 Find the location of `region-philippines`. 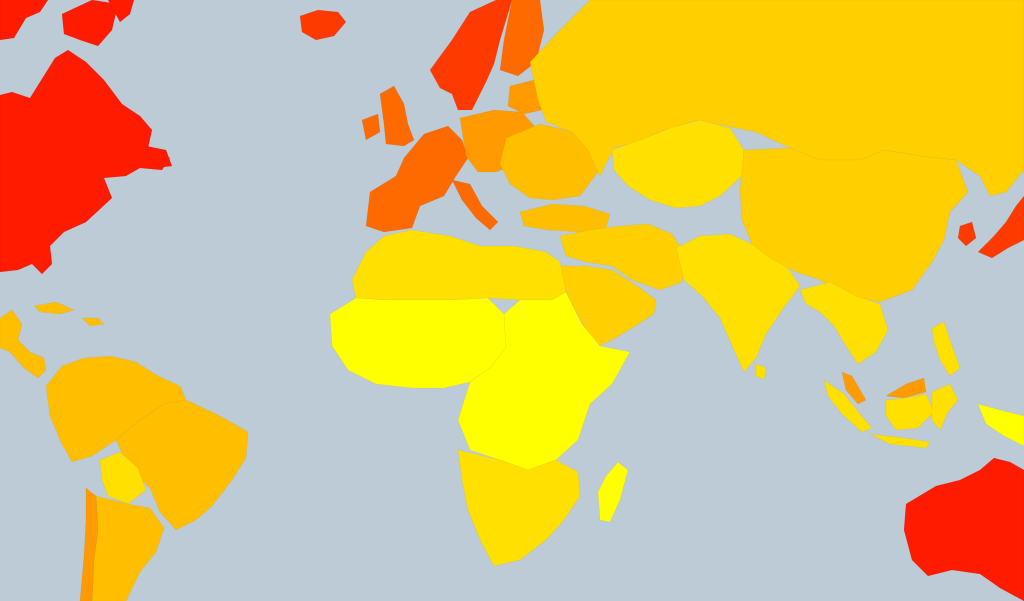

region-philippines is located at coordinates (946, 349).